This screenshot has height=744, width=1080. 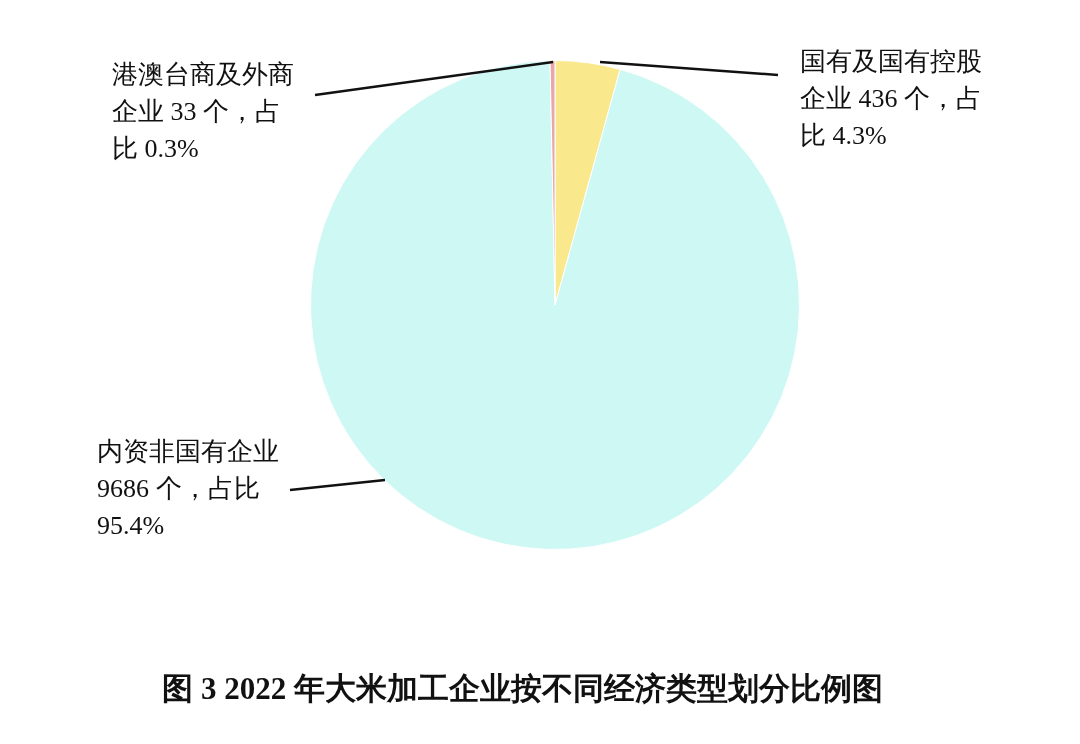 What do you see at coordinates (203, 111) in the screenshot?
I see `slice-label: 港澳台商及外商企业 33 个，占比 0.3%` at bounding box center [203, 111].